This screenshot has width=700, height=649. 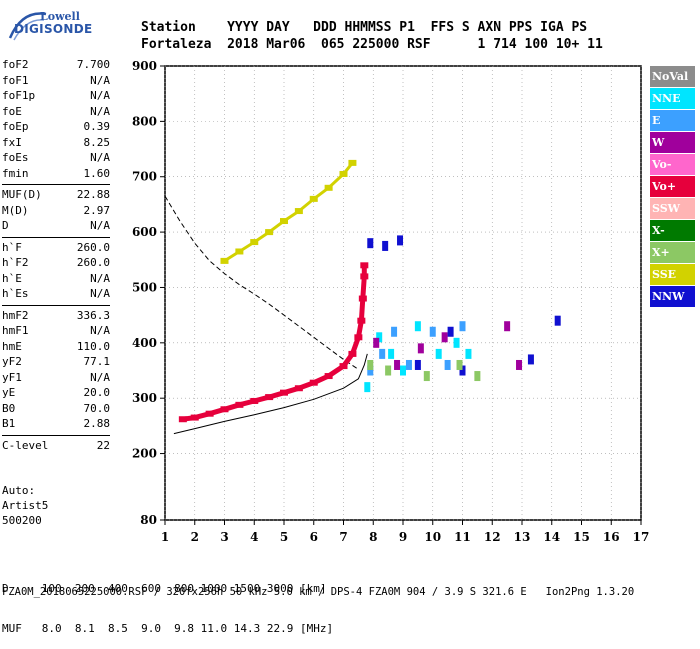 I want to click on param-value: 336.3, so click(x=93, y=315).